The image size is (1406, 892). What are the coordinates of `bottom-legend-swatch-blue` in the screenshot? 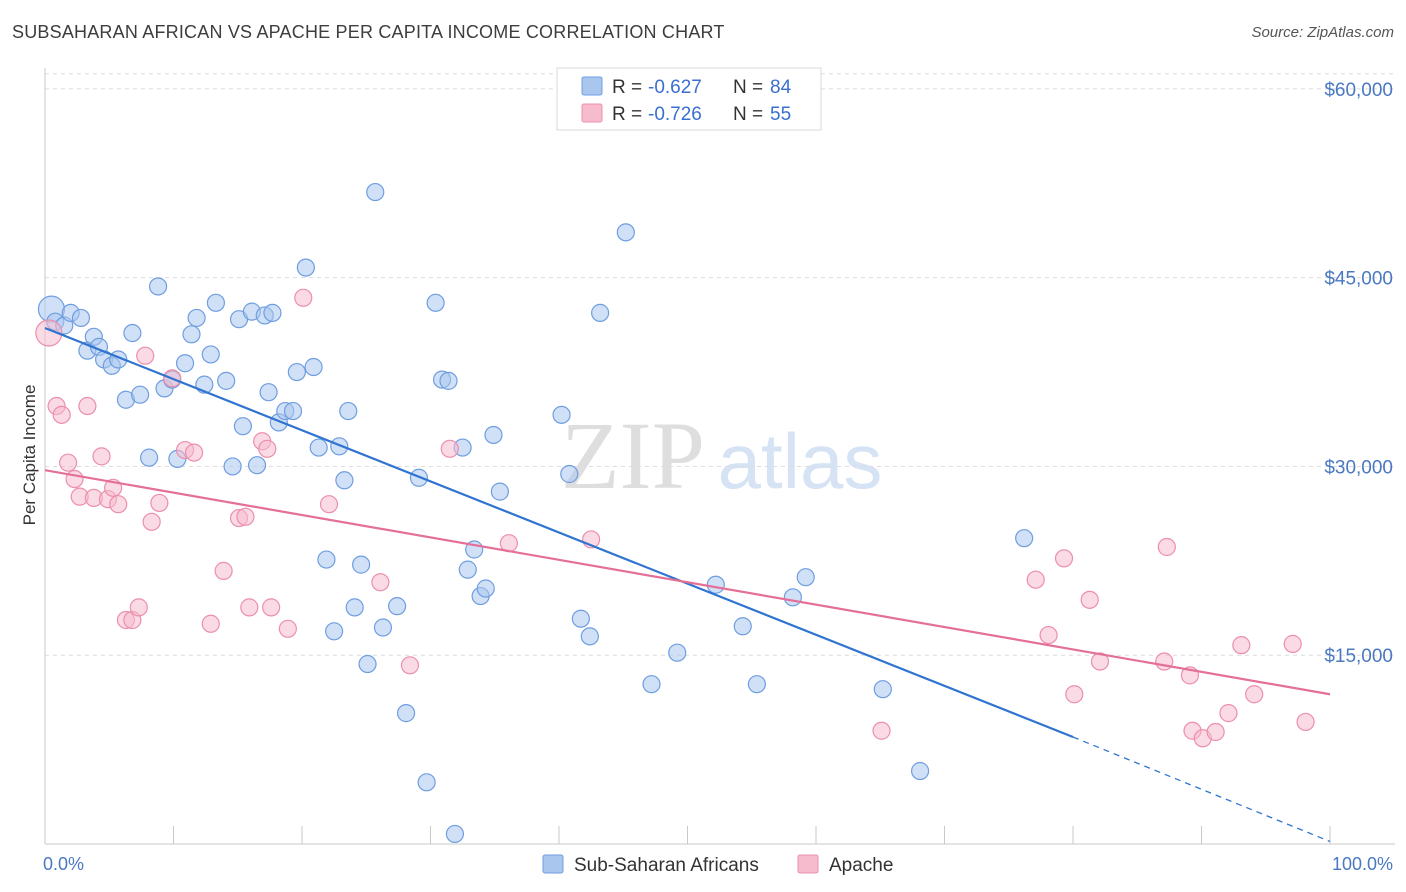 It's located at (553, 864).